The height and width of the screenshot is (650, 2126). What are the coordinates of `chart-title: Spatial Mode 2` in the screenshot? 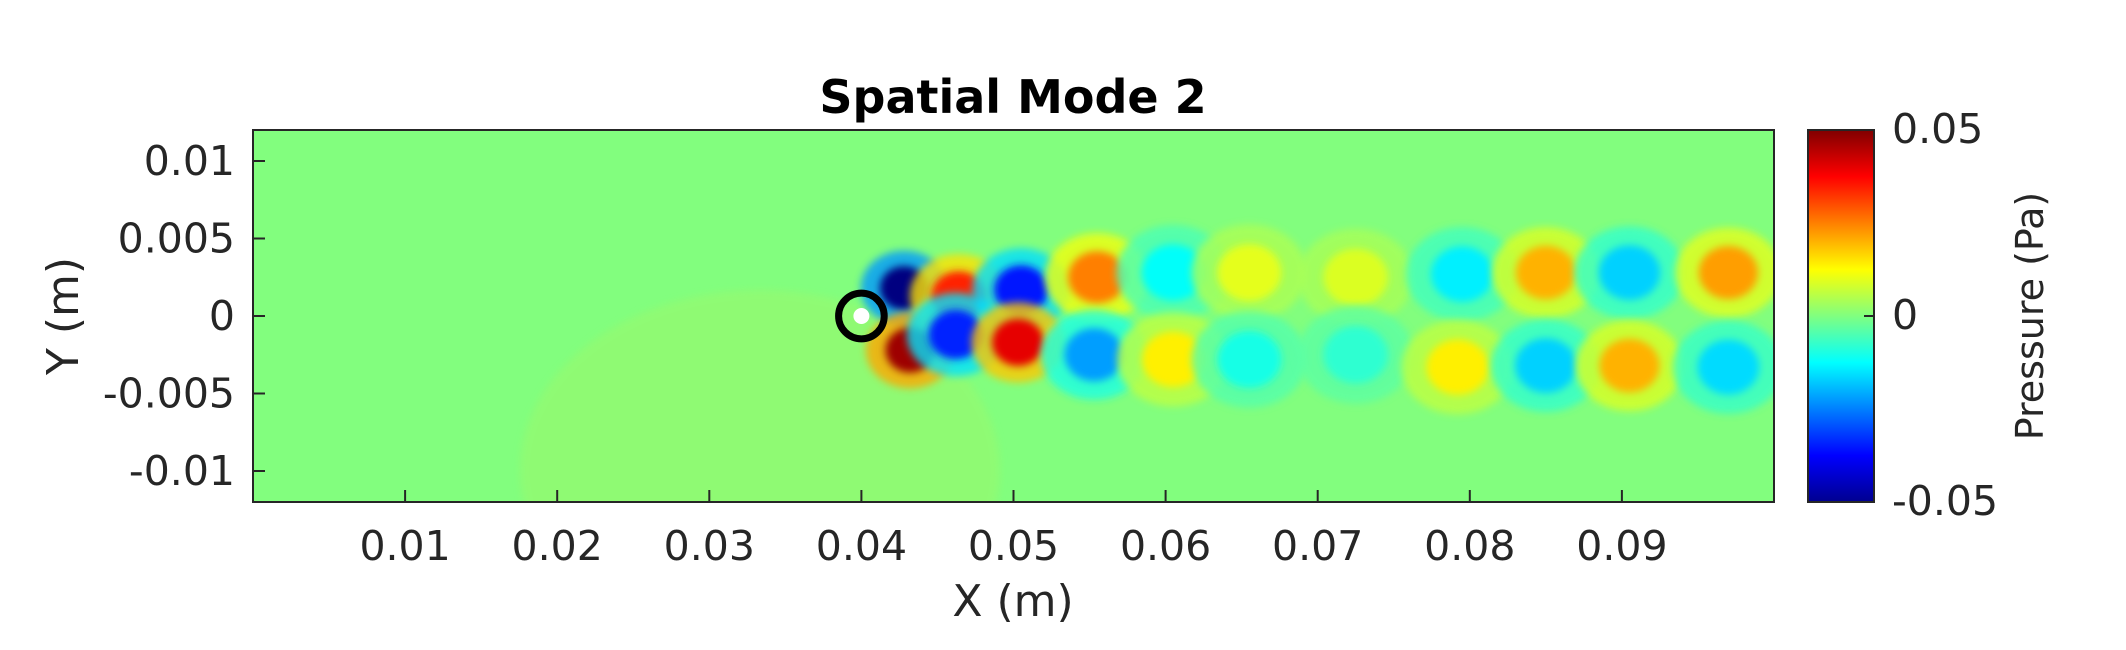 It's located at (1012, 97).